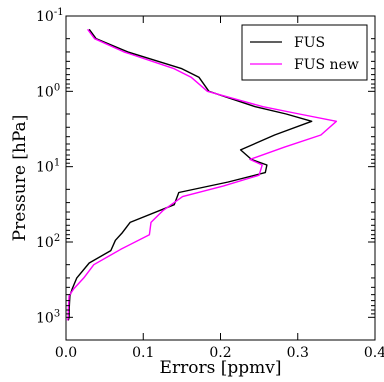 The image size is (384, 382). I want to click on legend-frame, so click(304, 52).